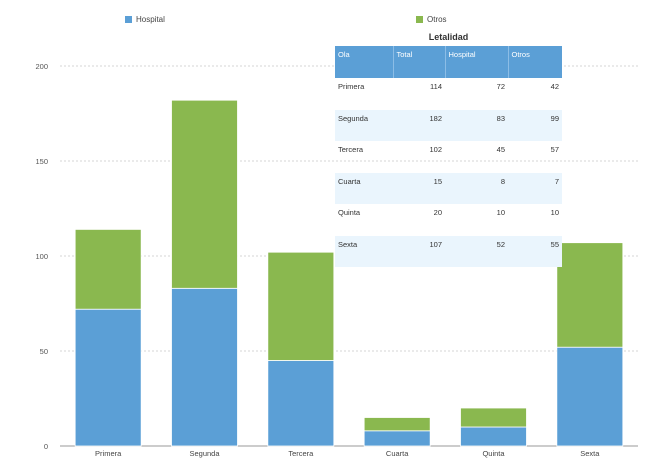 The image size is (650, 470). I want to click on y-tick-label: 50, so click(44, 351).